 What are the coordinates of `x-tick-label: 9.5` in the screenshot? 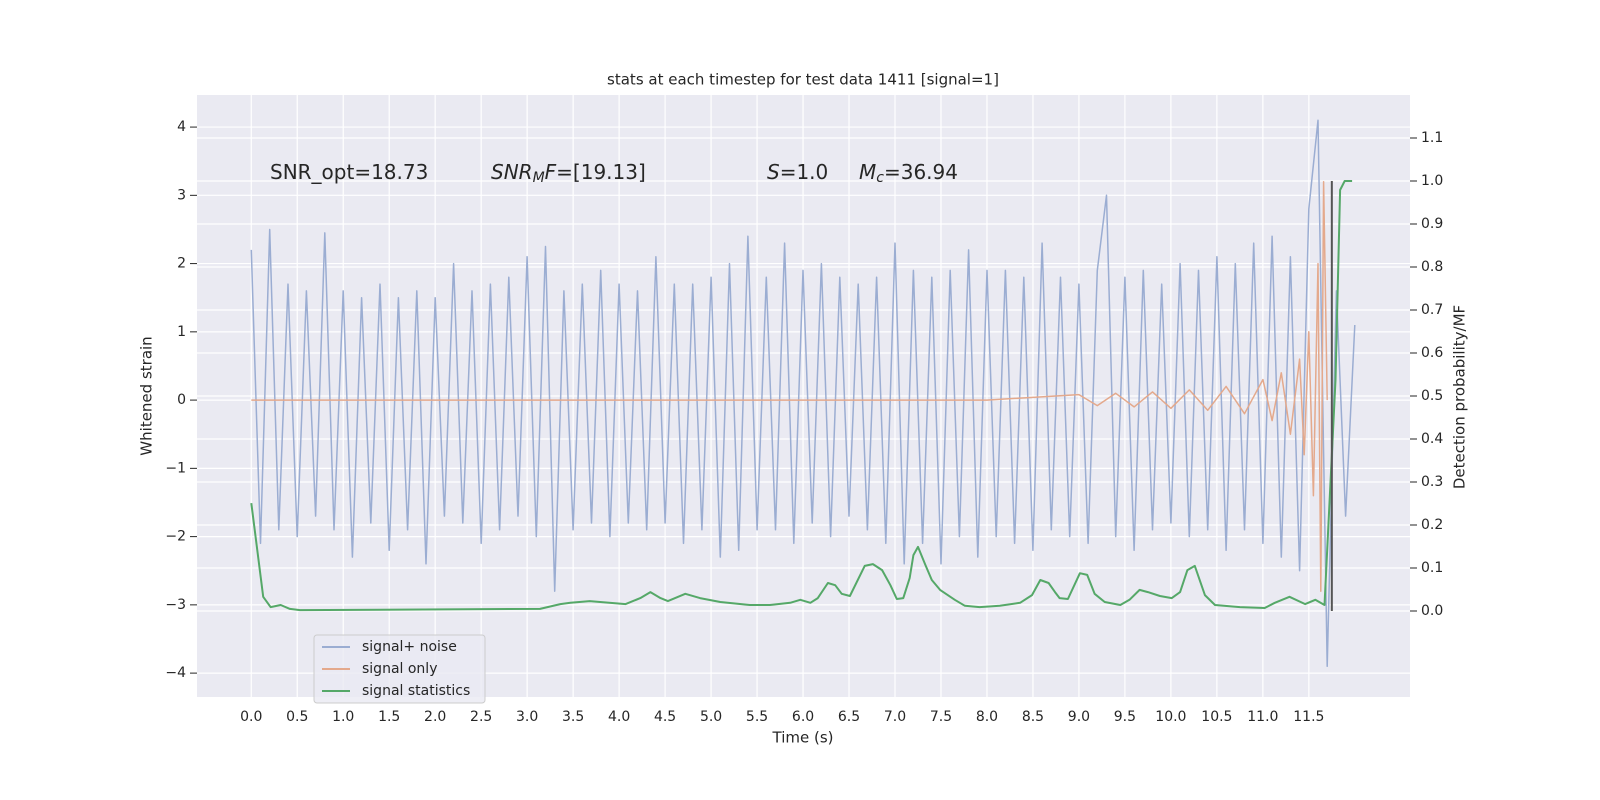 It's located at (1125, 717).